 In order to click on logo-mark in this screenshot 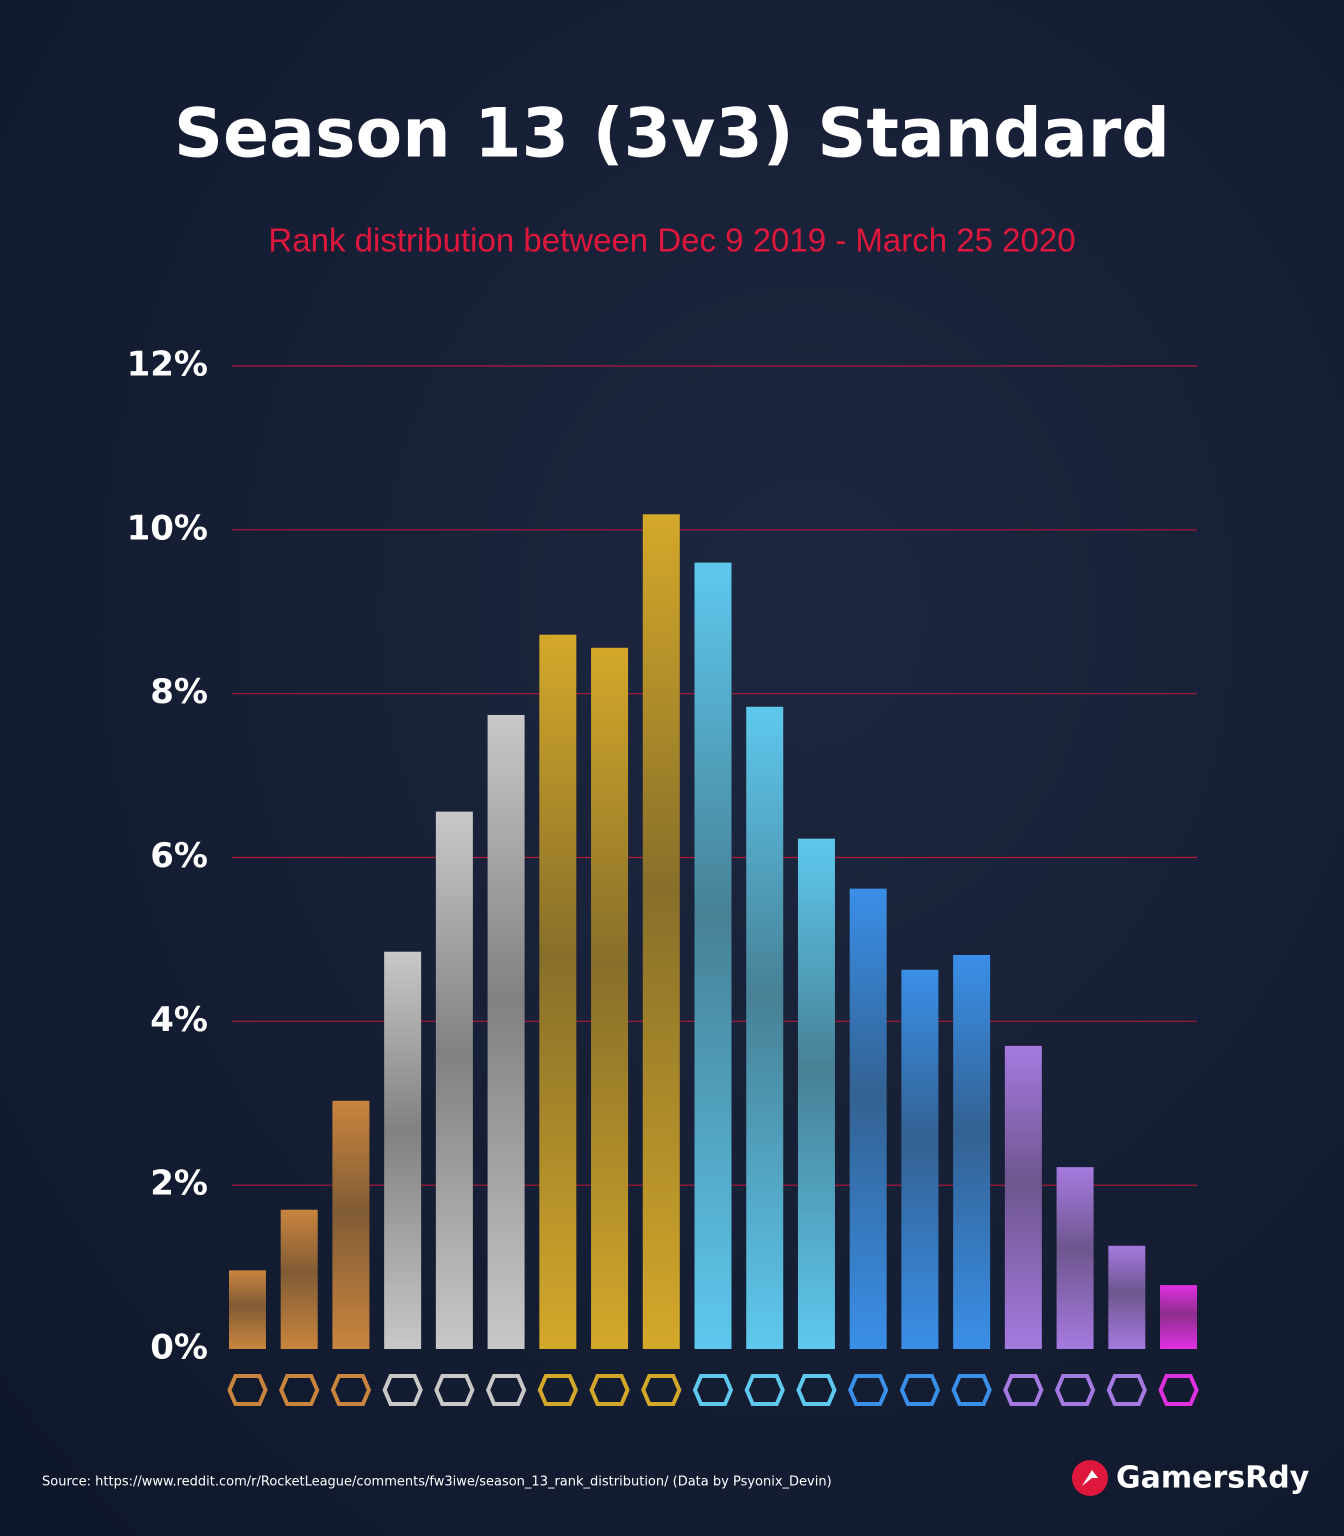, I will do `click(1090, 1478)`.